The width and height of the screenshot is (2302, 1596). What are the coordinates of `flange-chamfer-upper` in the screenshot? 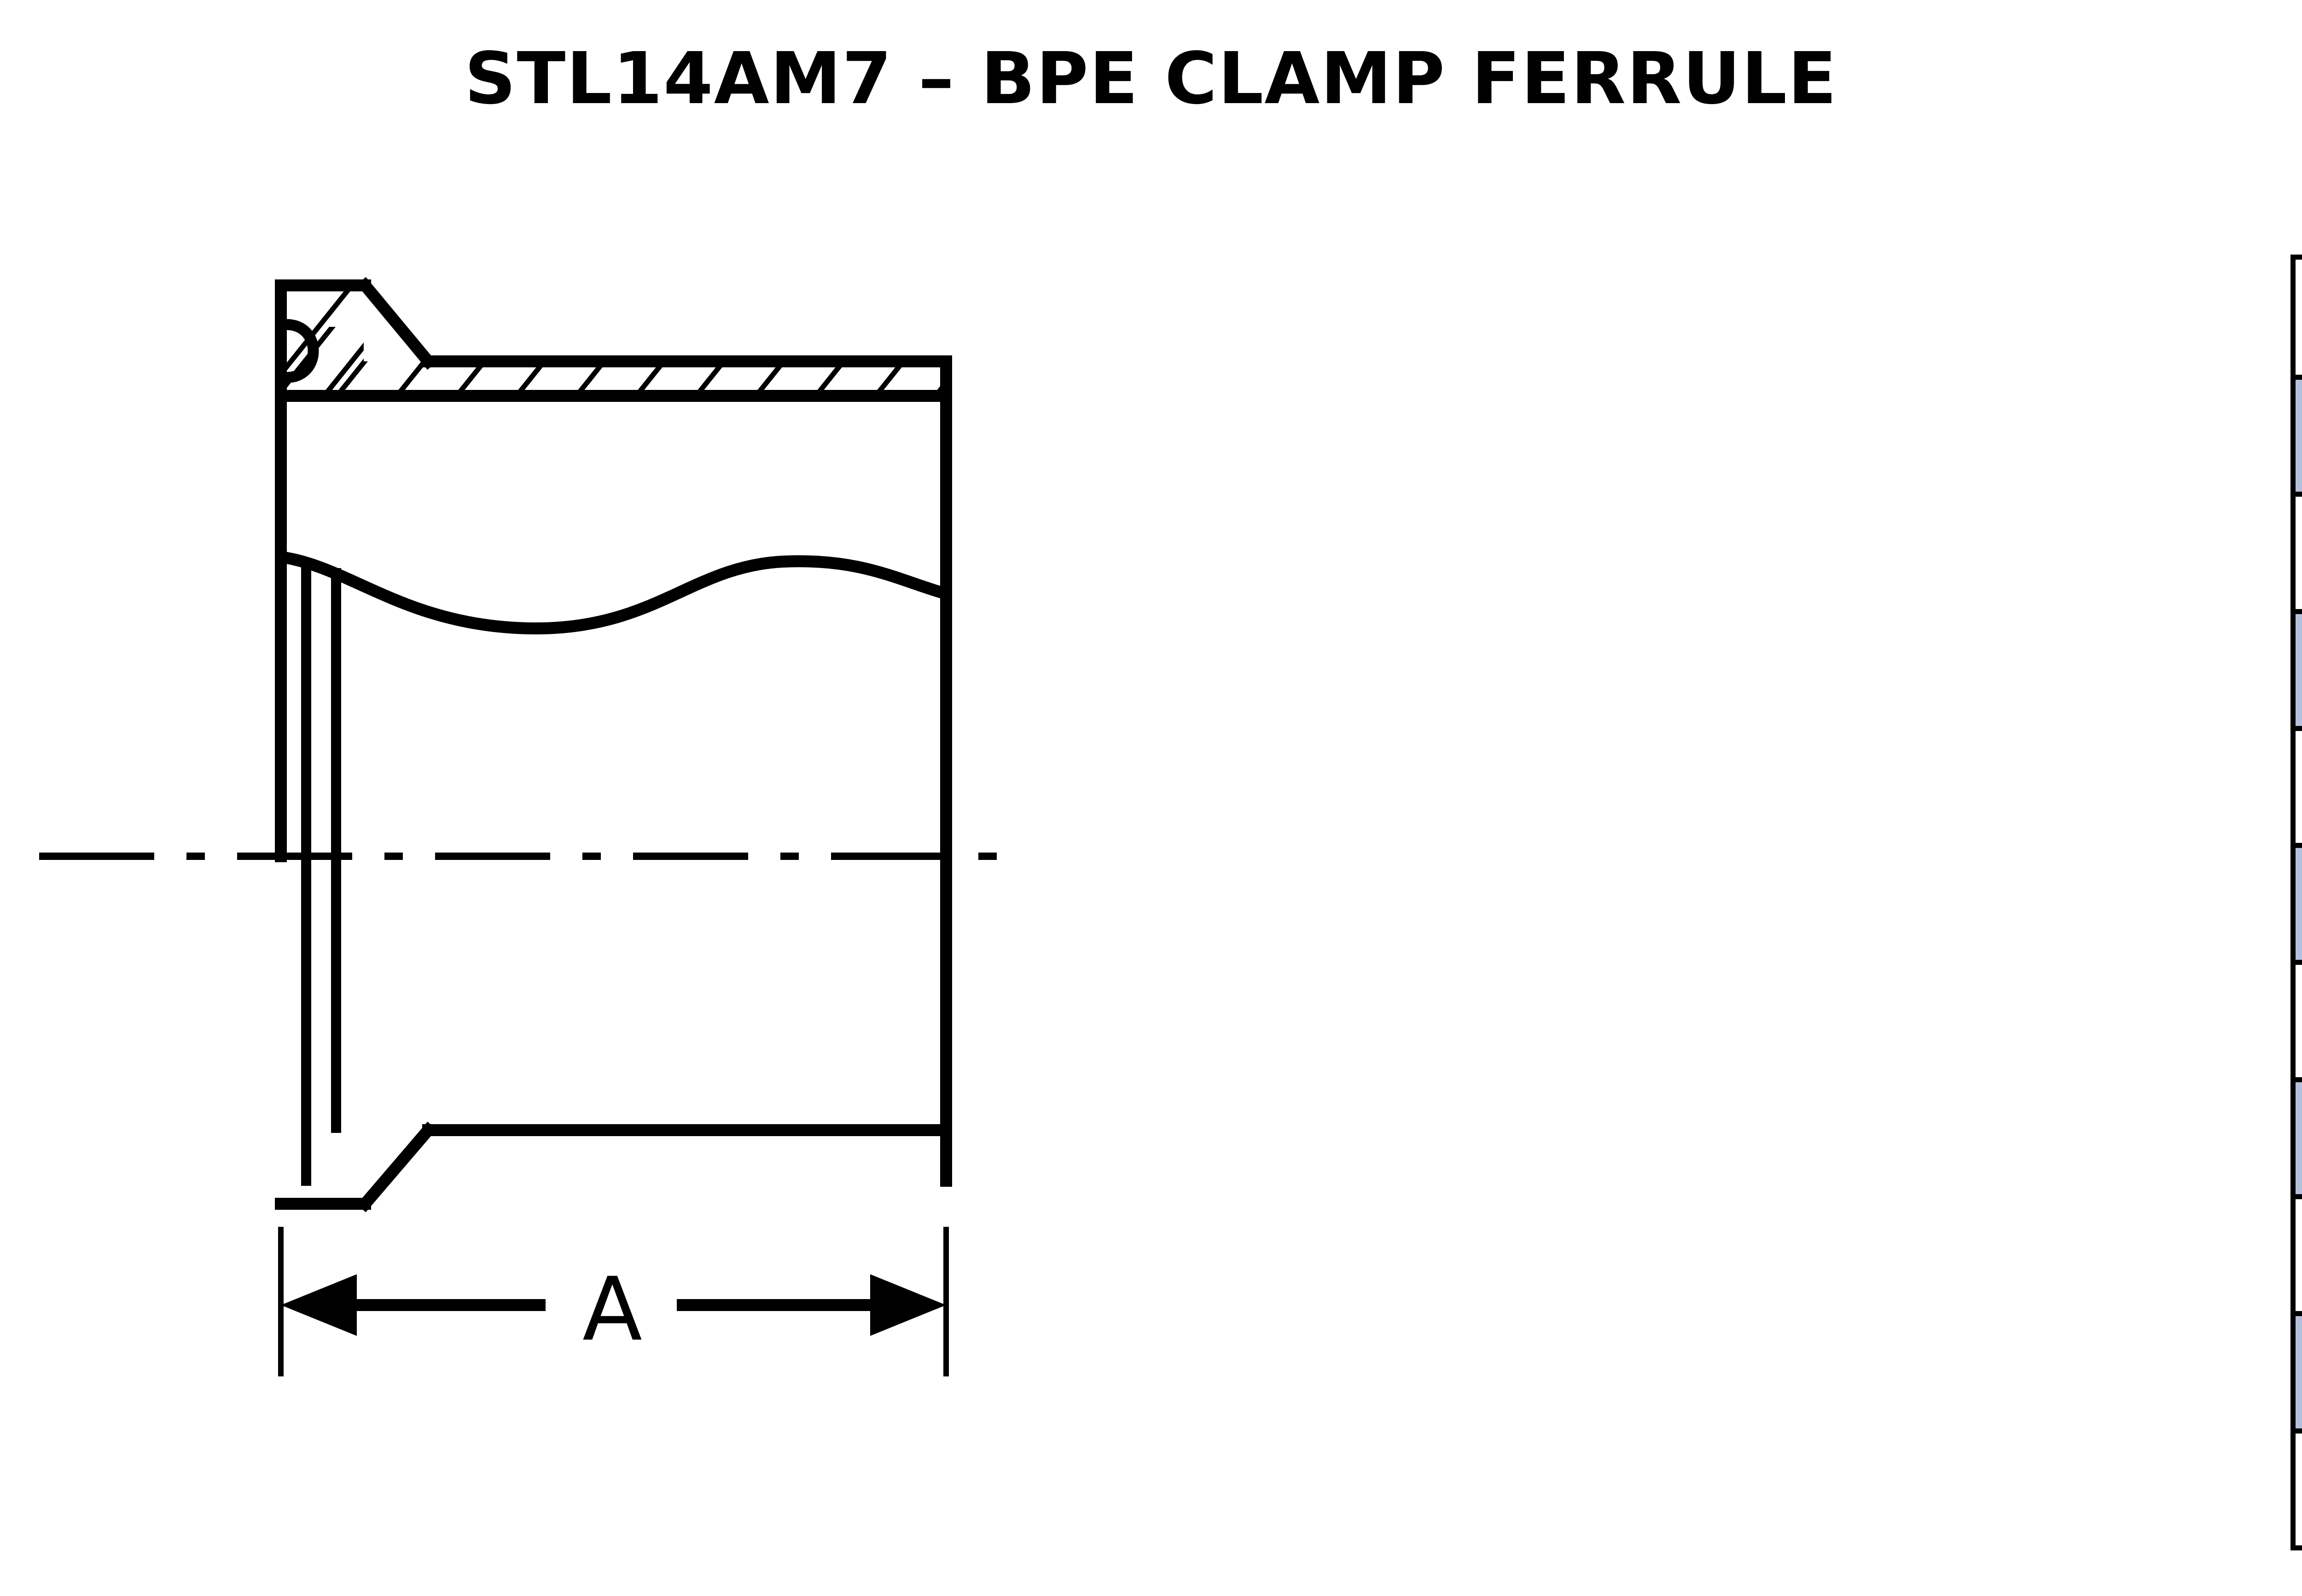 It's located at (396, 323).